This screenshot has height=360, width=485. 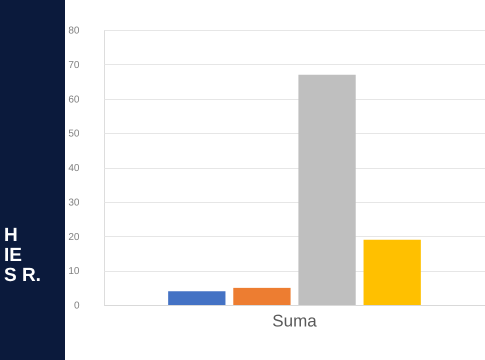 What do you see at coordinates (74, 31) in the screenshot?
I see `y-tick-label: 80` at bounding box center [74, 31].